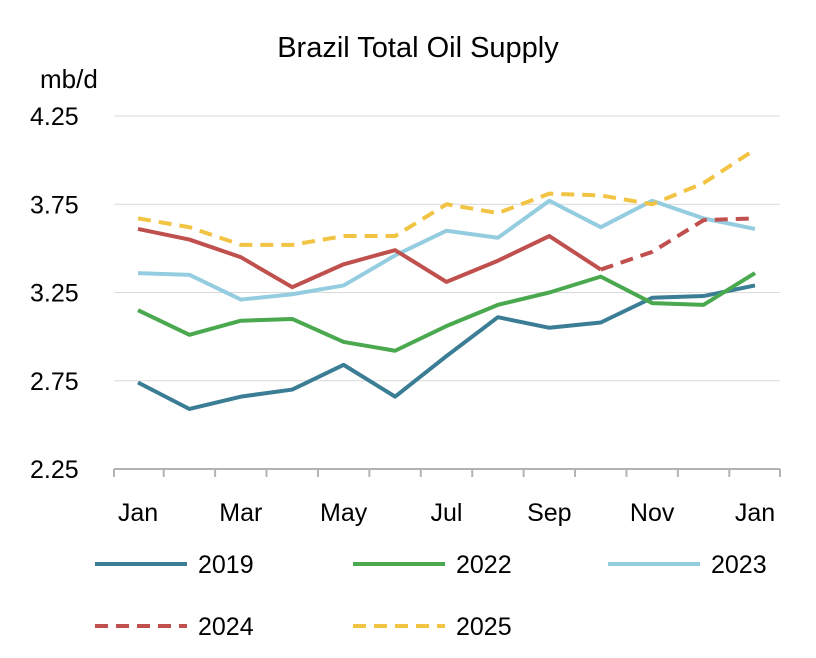  What do you see at coordinates (54, 117) in the screenshot?
I see `y-tick-label: 4.25` at bounding box center [54, 117].